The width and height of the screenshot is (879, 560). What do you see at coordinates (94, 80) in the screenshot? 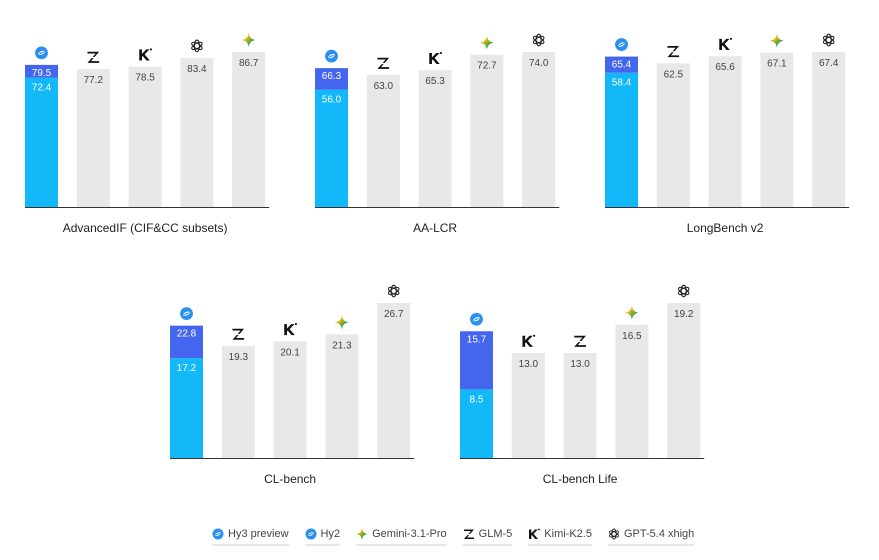
I see `value-label-glm: 77.2` at bounding box center [94, 80].